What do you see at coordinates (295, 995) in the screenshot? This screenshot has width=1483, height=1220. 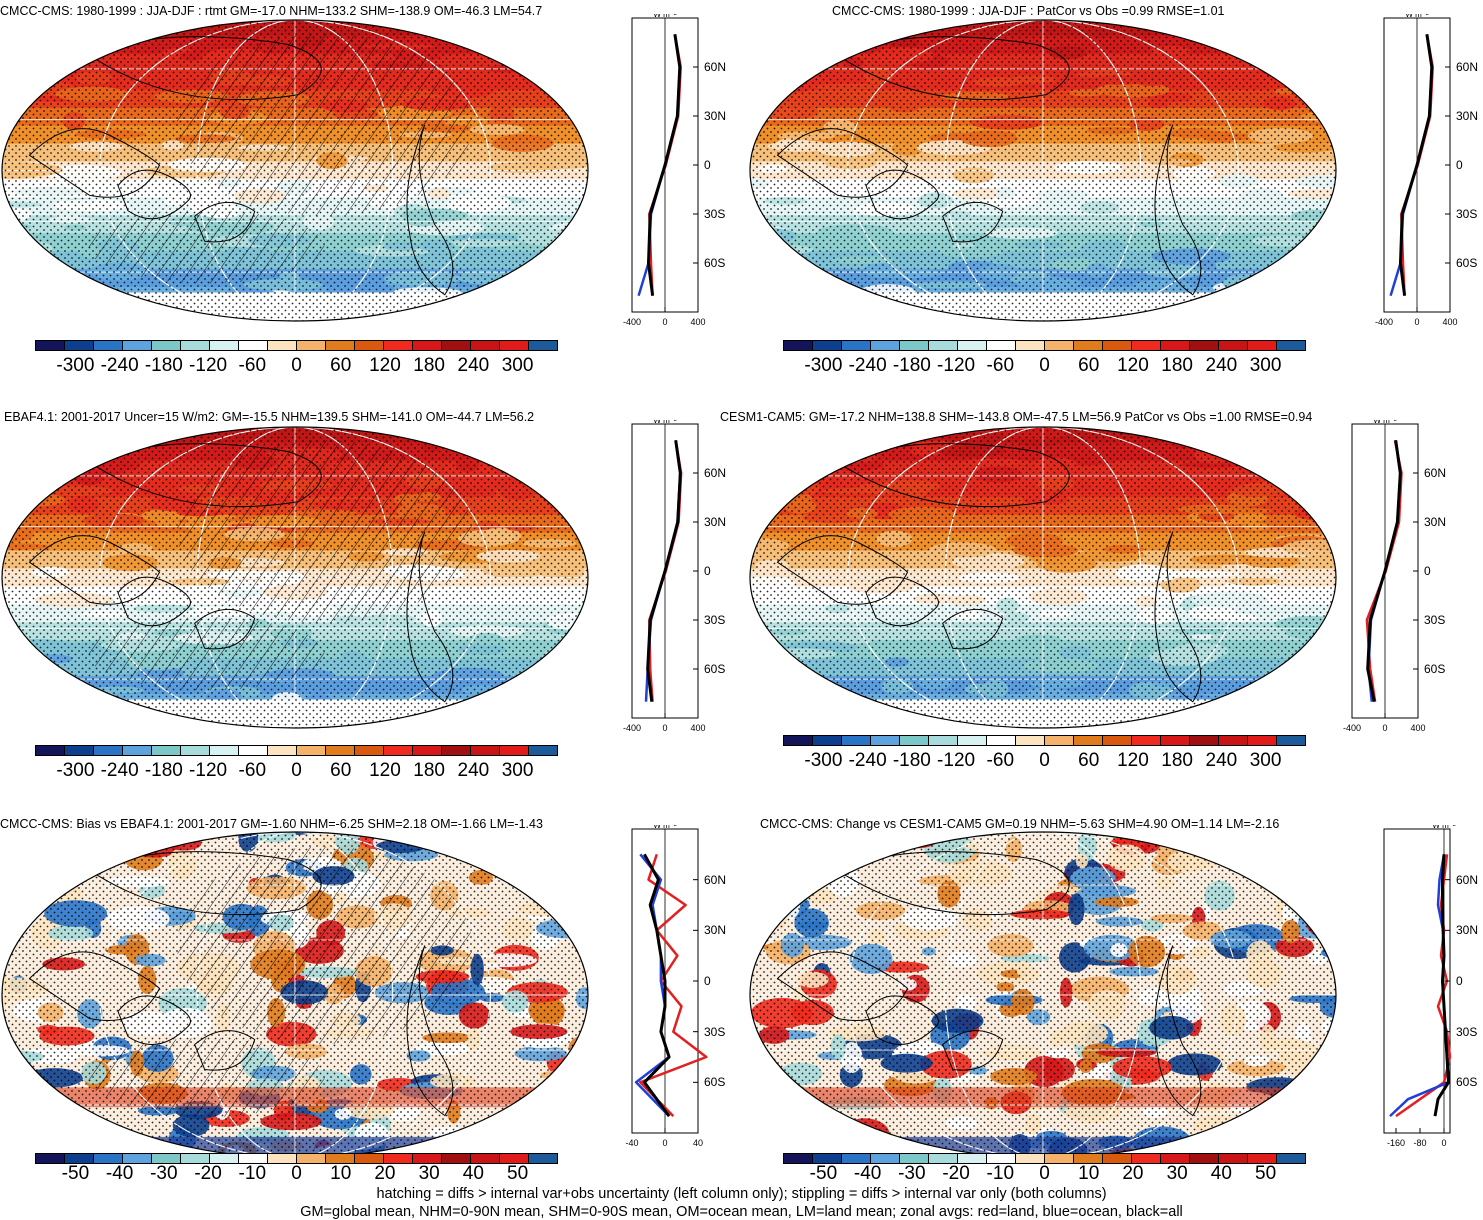 I see `map-p5` at bounding box center [295, 995].